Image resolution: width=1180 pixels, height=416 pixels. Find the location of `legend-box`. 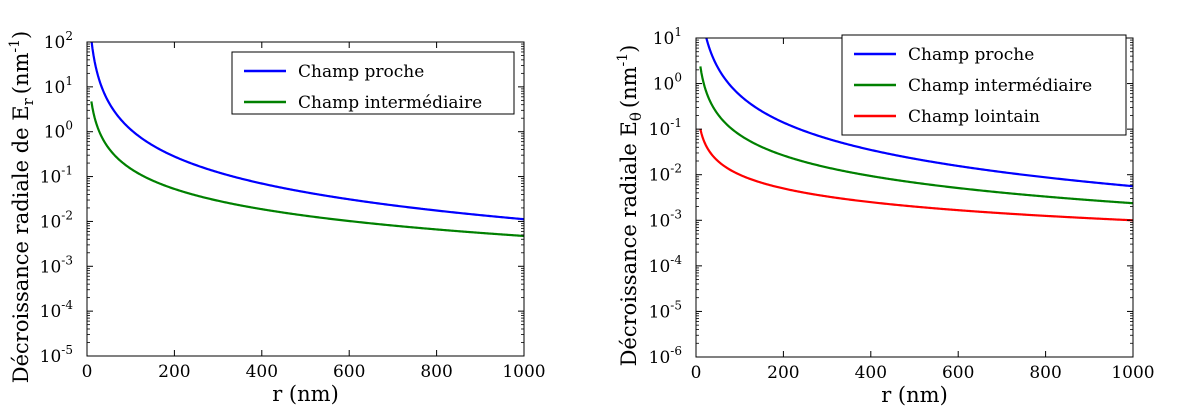

legend-box is located at coordinates (373, 83).